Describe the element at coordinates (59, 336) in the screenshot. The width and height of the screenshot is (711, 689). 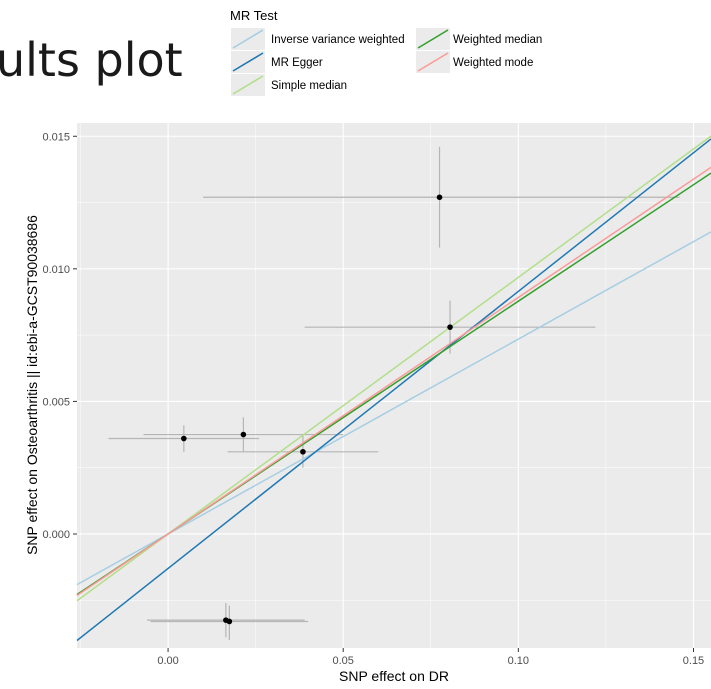
I see `y-axis-ticks: 0.000 0.005 0.010 0.015` at that location.